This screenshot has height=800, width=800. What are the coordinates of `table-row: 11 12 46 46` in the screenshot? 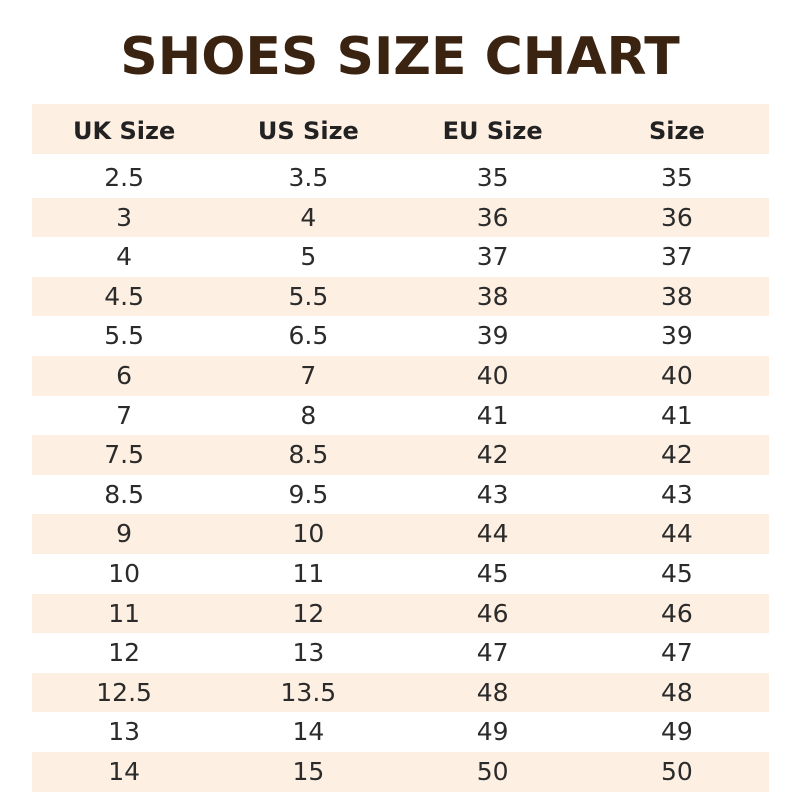 It's located at (400, 613).